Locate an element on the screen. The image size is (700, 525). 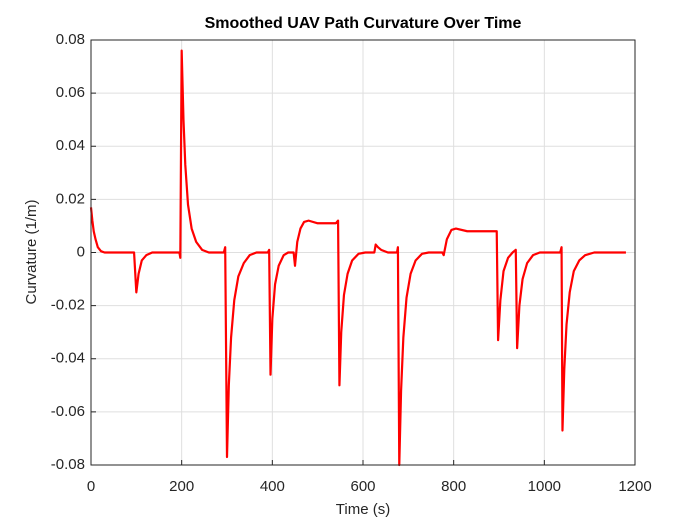
chart-title: Smoothed UAV Path Curvature Over Time is located at coordinates (363, 23).